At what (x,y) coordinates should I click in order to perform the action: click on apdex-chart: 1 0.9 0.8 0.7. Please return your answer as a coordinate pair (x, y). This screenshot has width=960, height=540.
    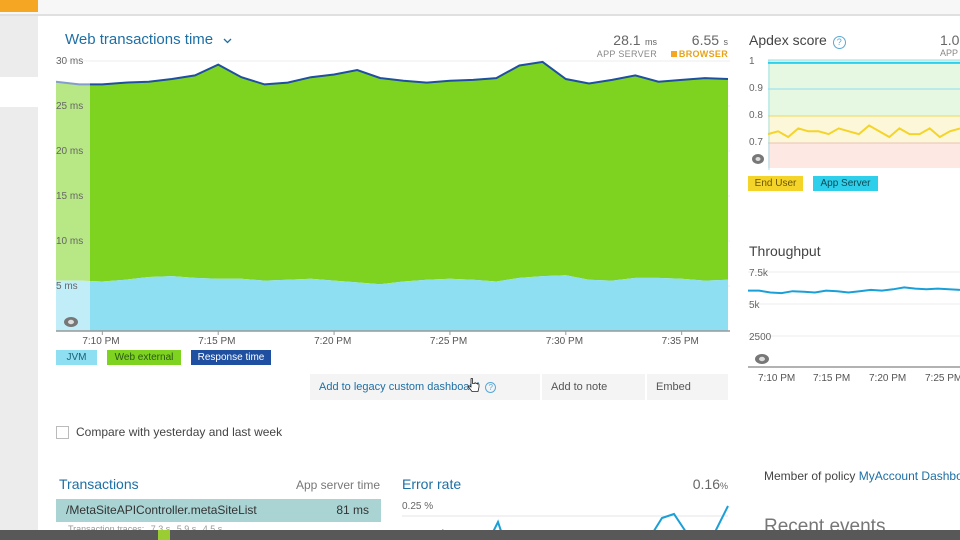
    Looking at the image, I should click on (854, 114).